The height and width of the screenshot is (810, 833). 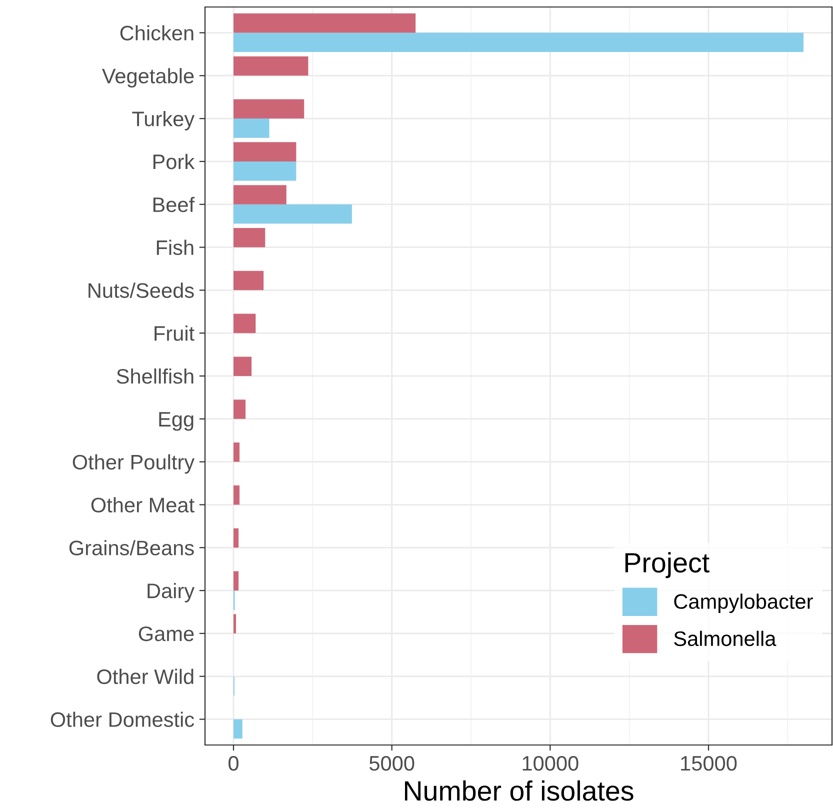 What do you see at coordinates (166, 634) in the screenshot?
I see `y-tick-label: Game` at bounding box center [166, 634].